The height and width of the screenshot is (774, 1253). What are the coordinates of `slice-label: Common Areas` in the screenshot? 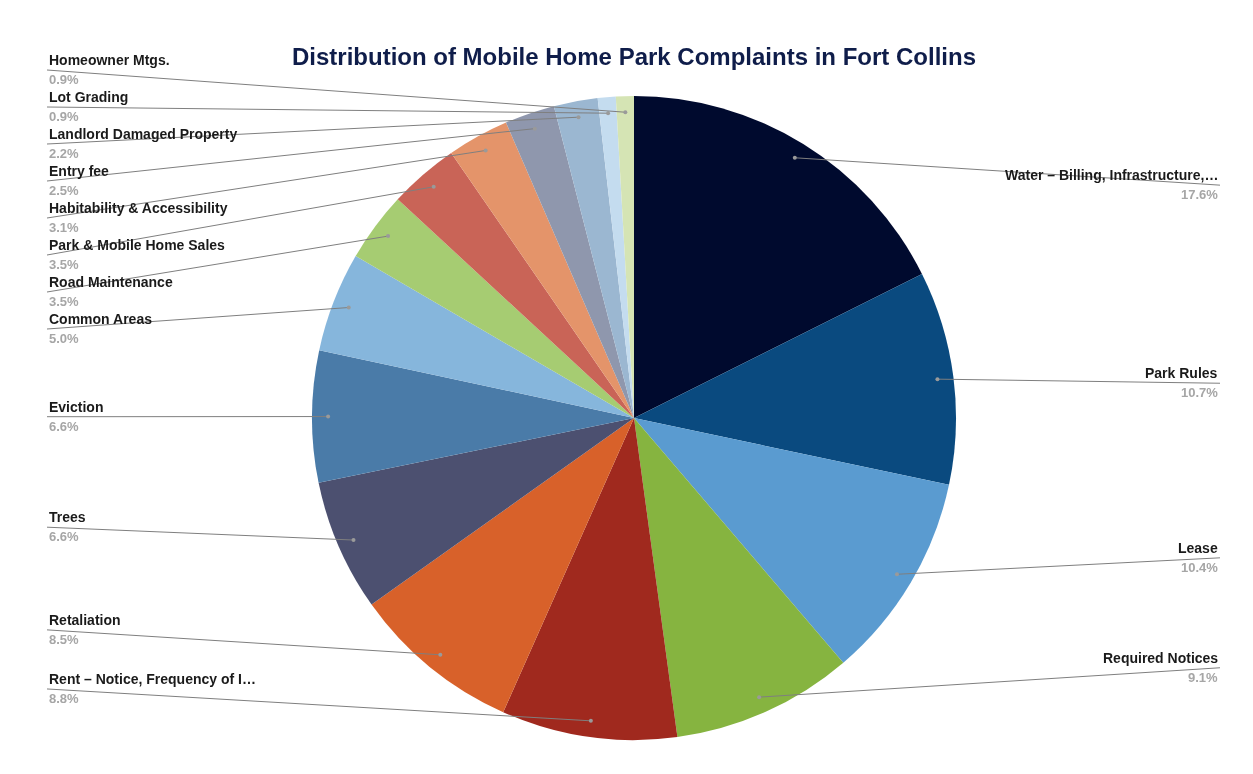 It's located at (101, 319).